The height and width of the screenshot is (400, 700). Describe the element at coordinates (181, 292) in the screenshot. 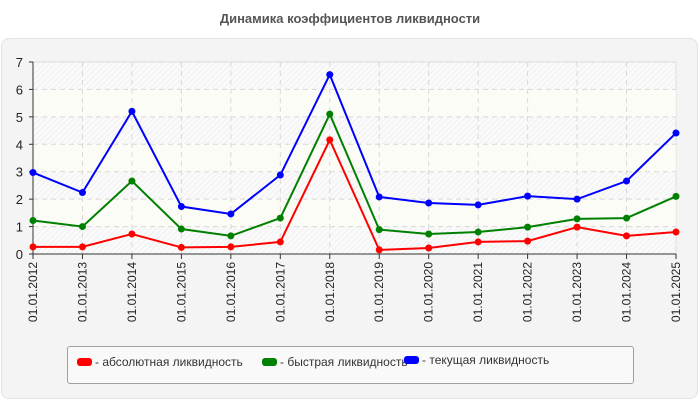

I see `x-tick-label: 01.01.2015` at that location.